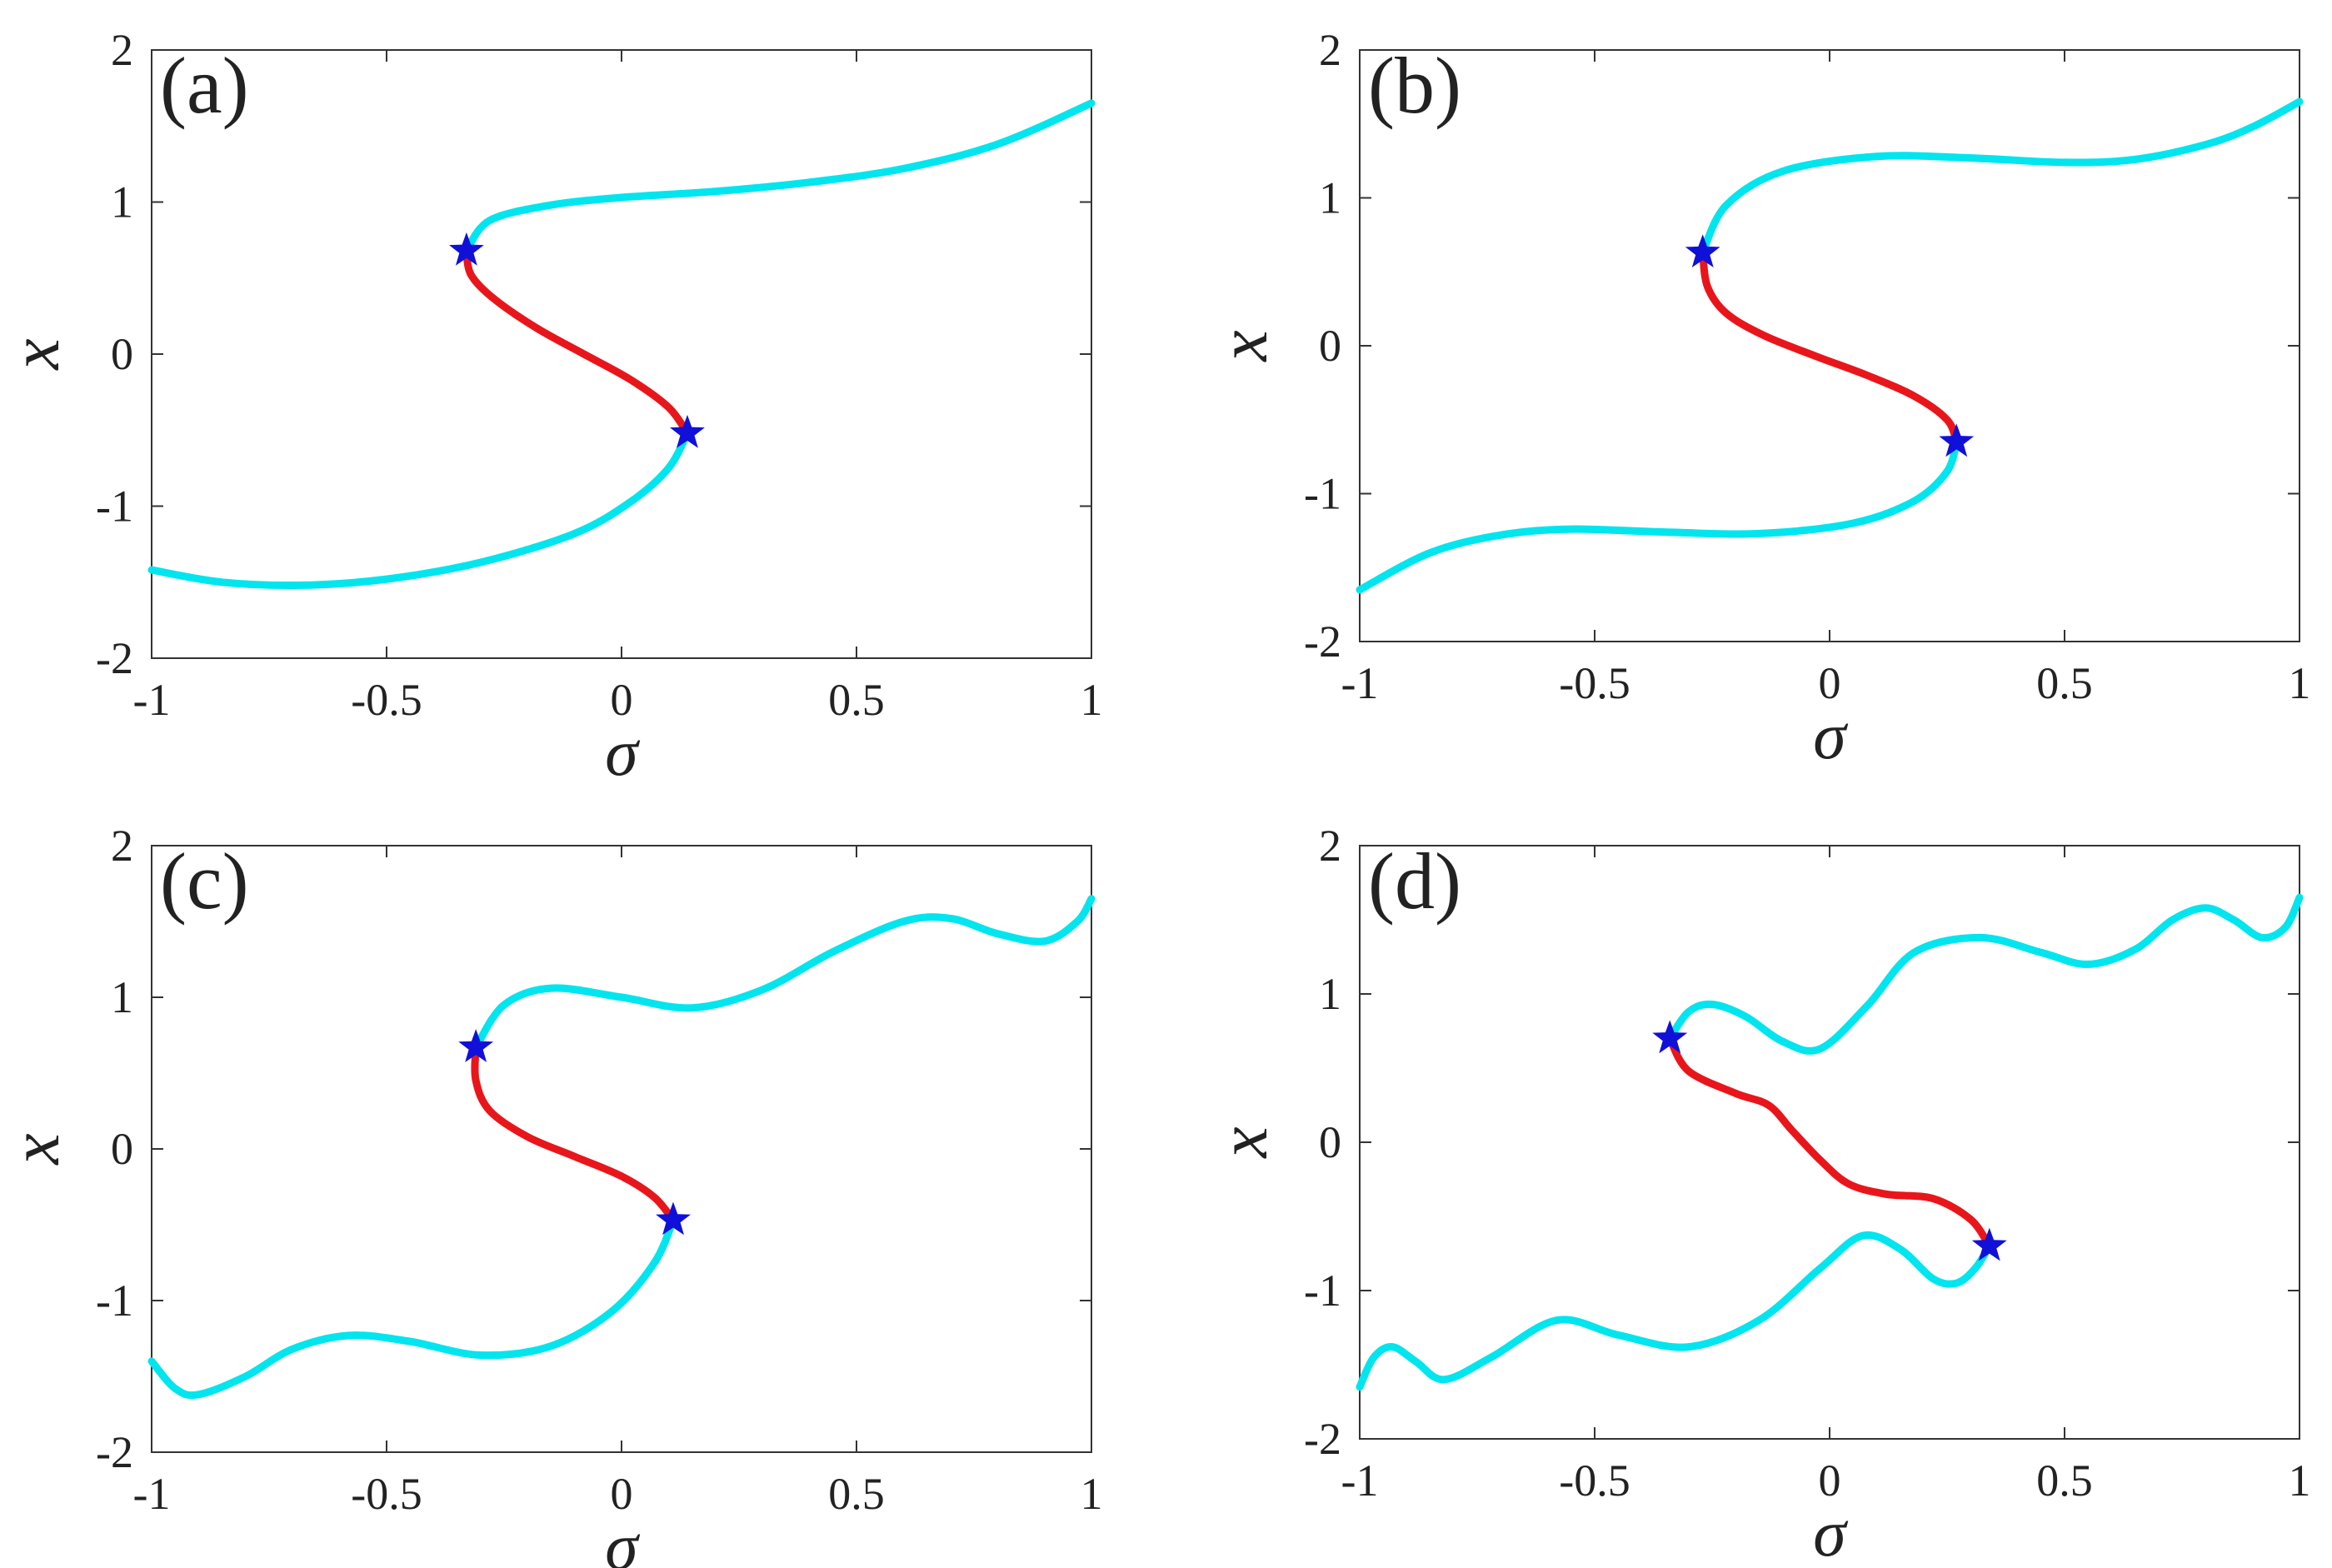 The width and height of the screenshot is (2332, 1568). Describe the element at coordinates (1414, 881) in the screenshot. I see `panel-label-d: (d)` at that location.